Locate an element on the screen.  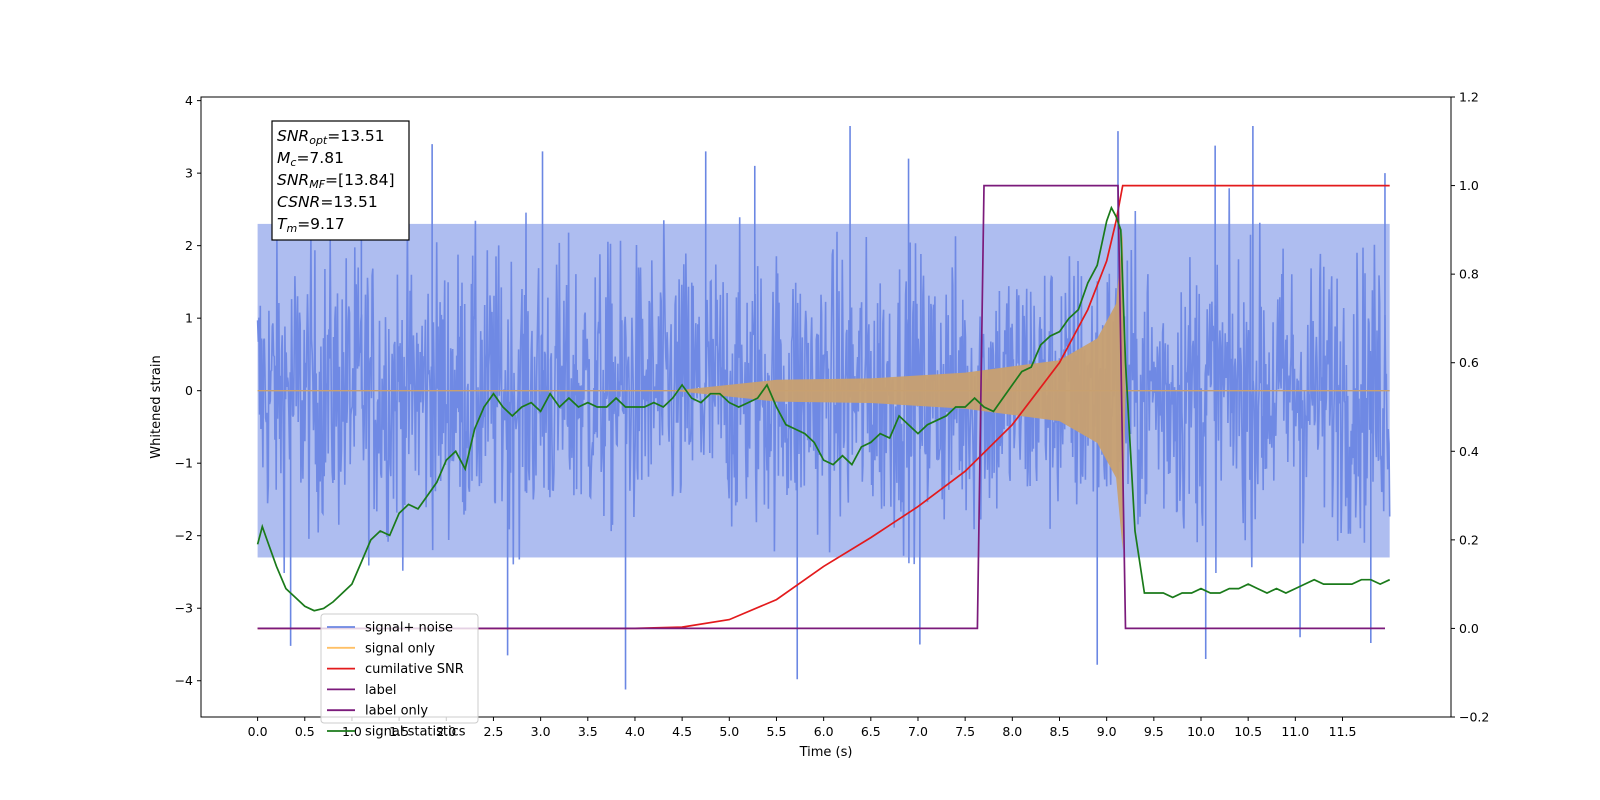
y-tick-label: −4 is located at coordinates (184, 680).